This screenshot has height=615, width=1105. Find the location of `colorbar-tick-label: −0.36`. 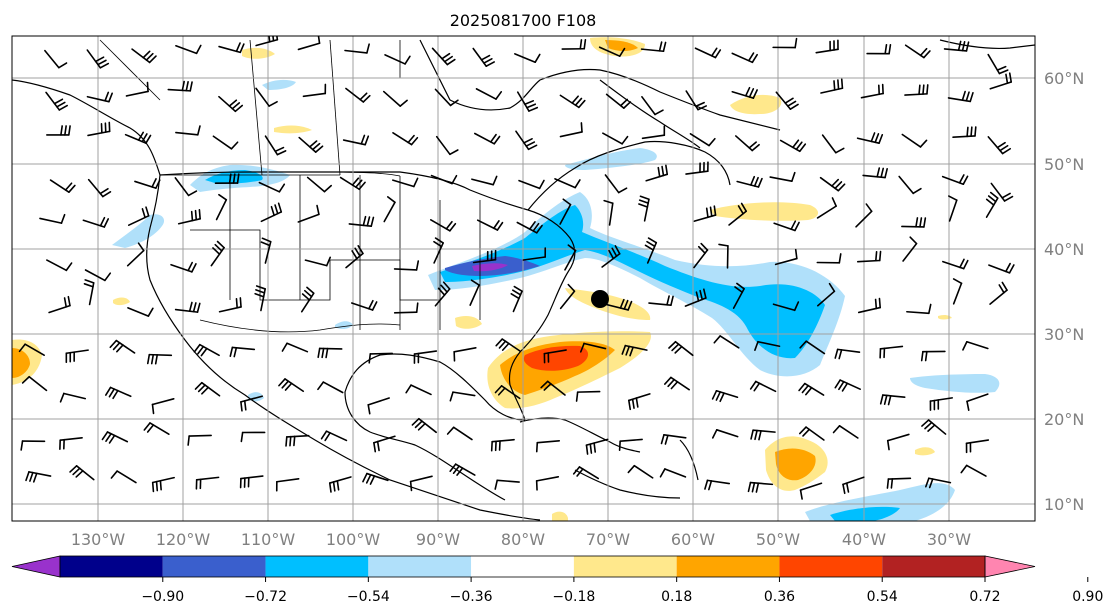

colorbar-tick-label: −0.36 is located at coordinates (471, 597).